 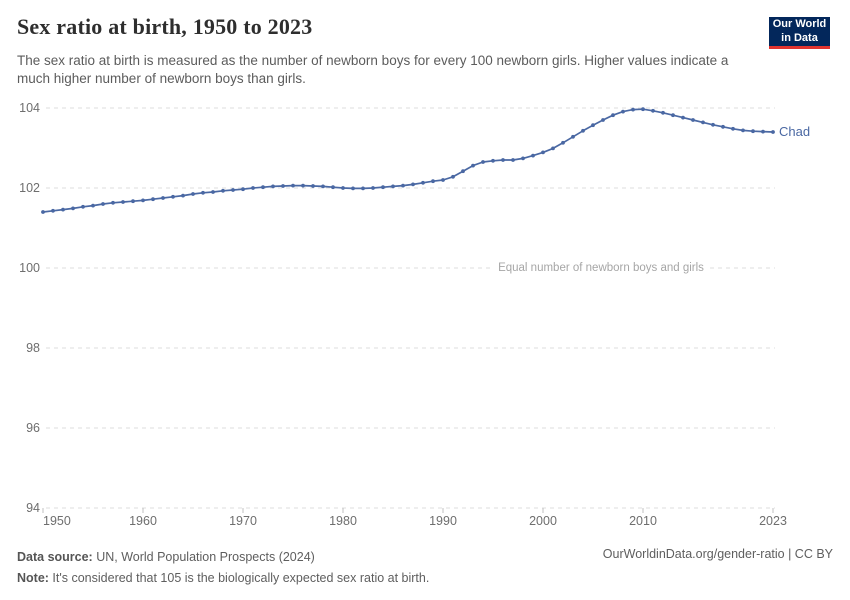 I want to click on x-tick-label: 2000, so click(x=543, y=521).